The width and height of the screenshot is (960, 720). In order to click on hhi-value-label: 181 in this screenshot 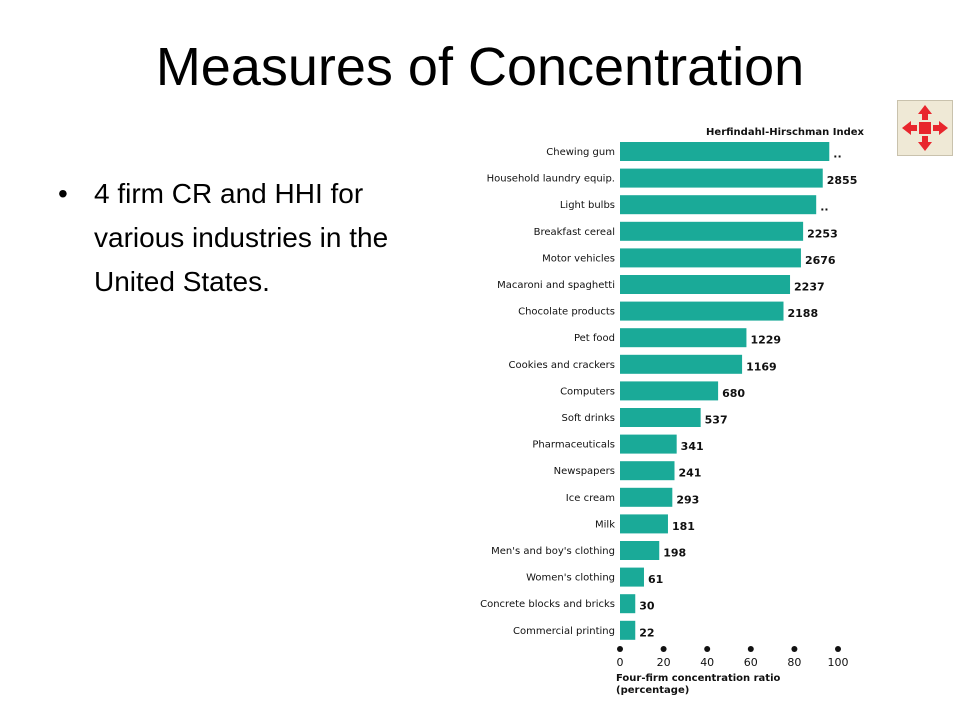, I will do `click(683, 526)`.